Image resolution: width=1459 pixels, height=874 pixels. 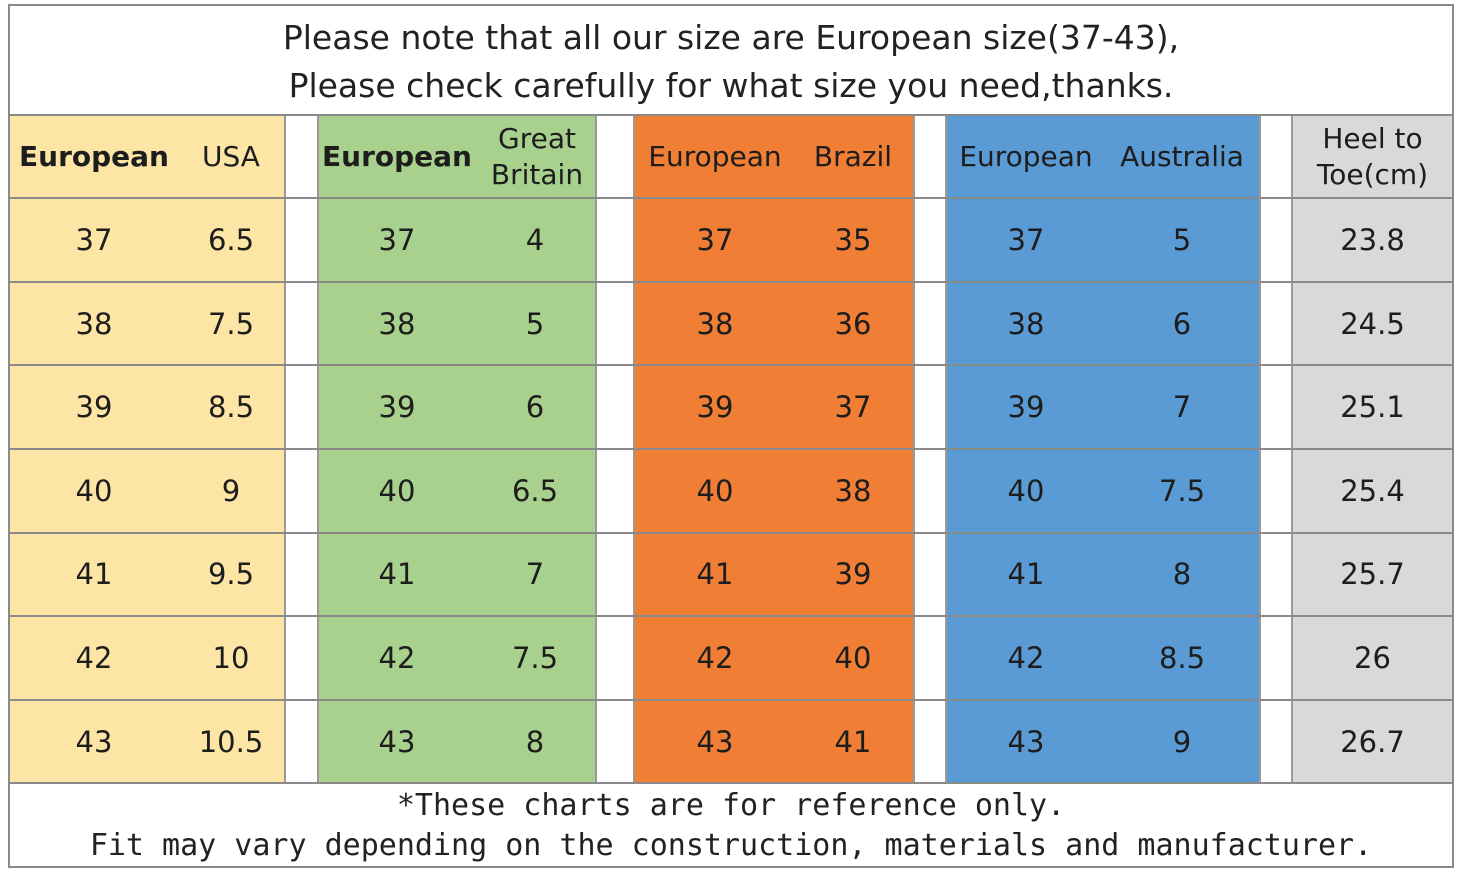 What do you see at coordinates (1372, 491) in the screenshot?
I see `heel-to-toe-cell: 25.4` at bounding box center [1372, 491].